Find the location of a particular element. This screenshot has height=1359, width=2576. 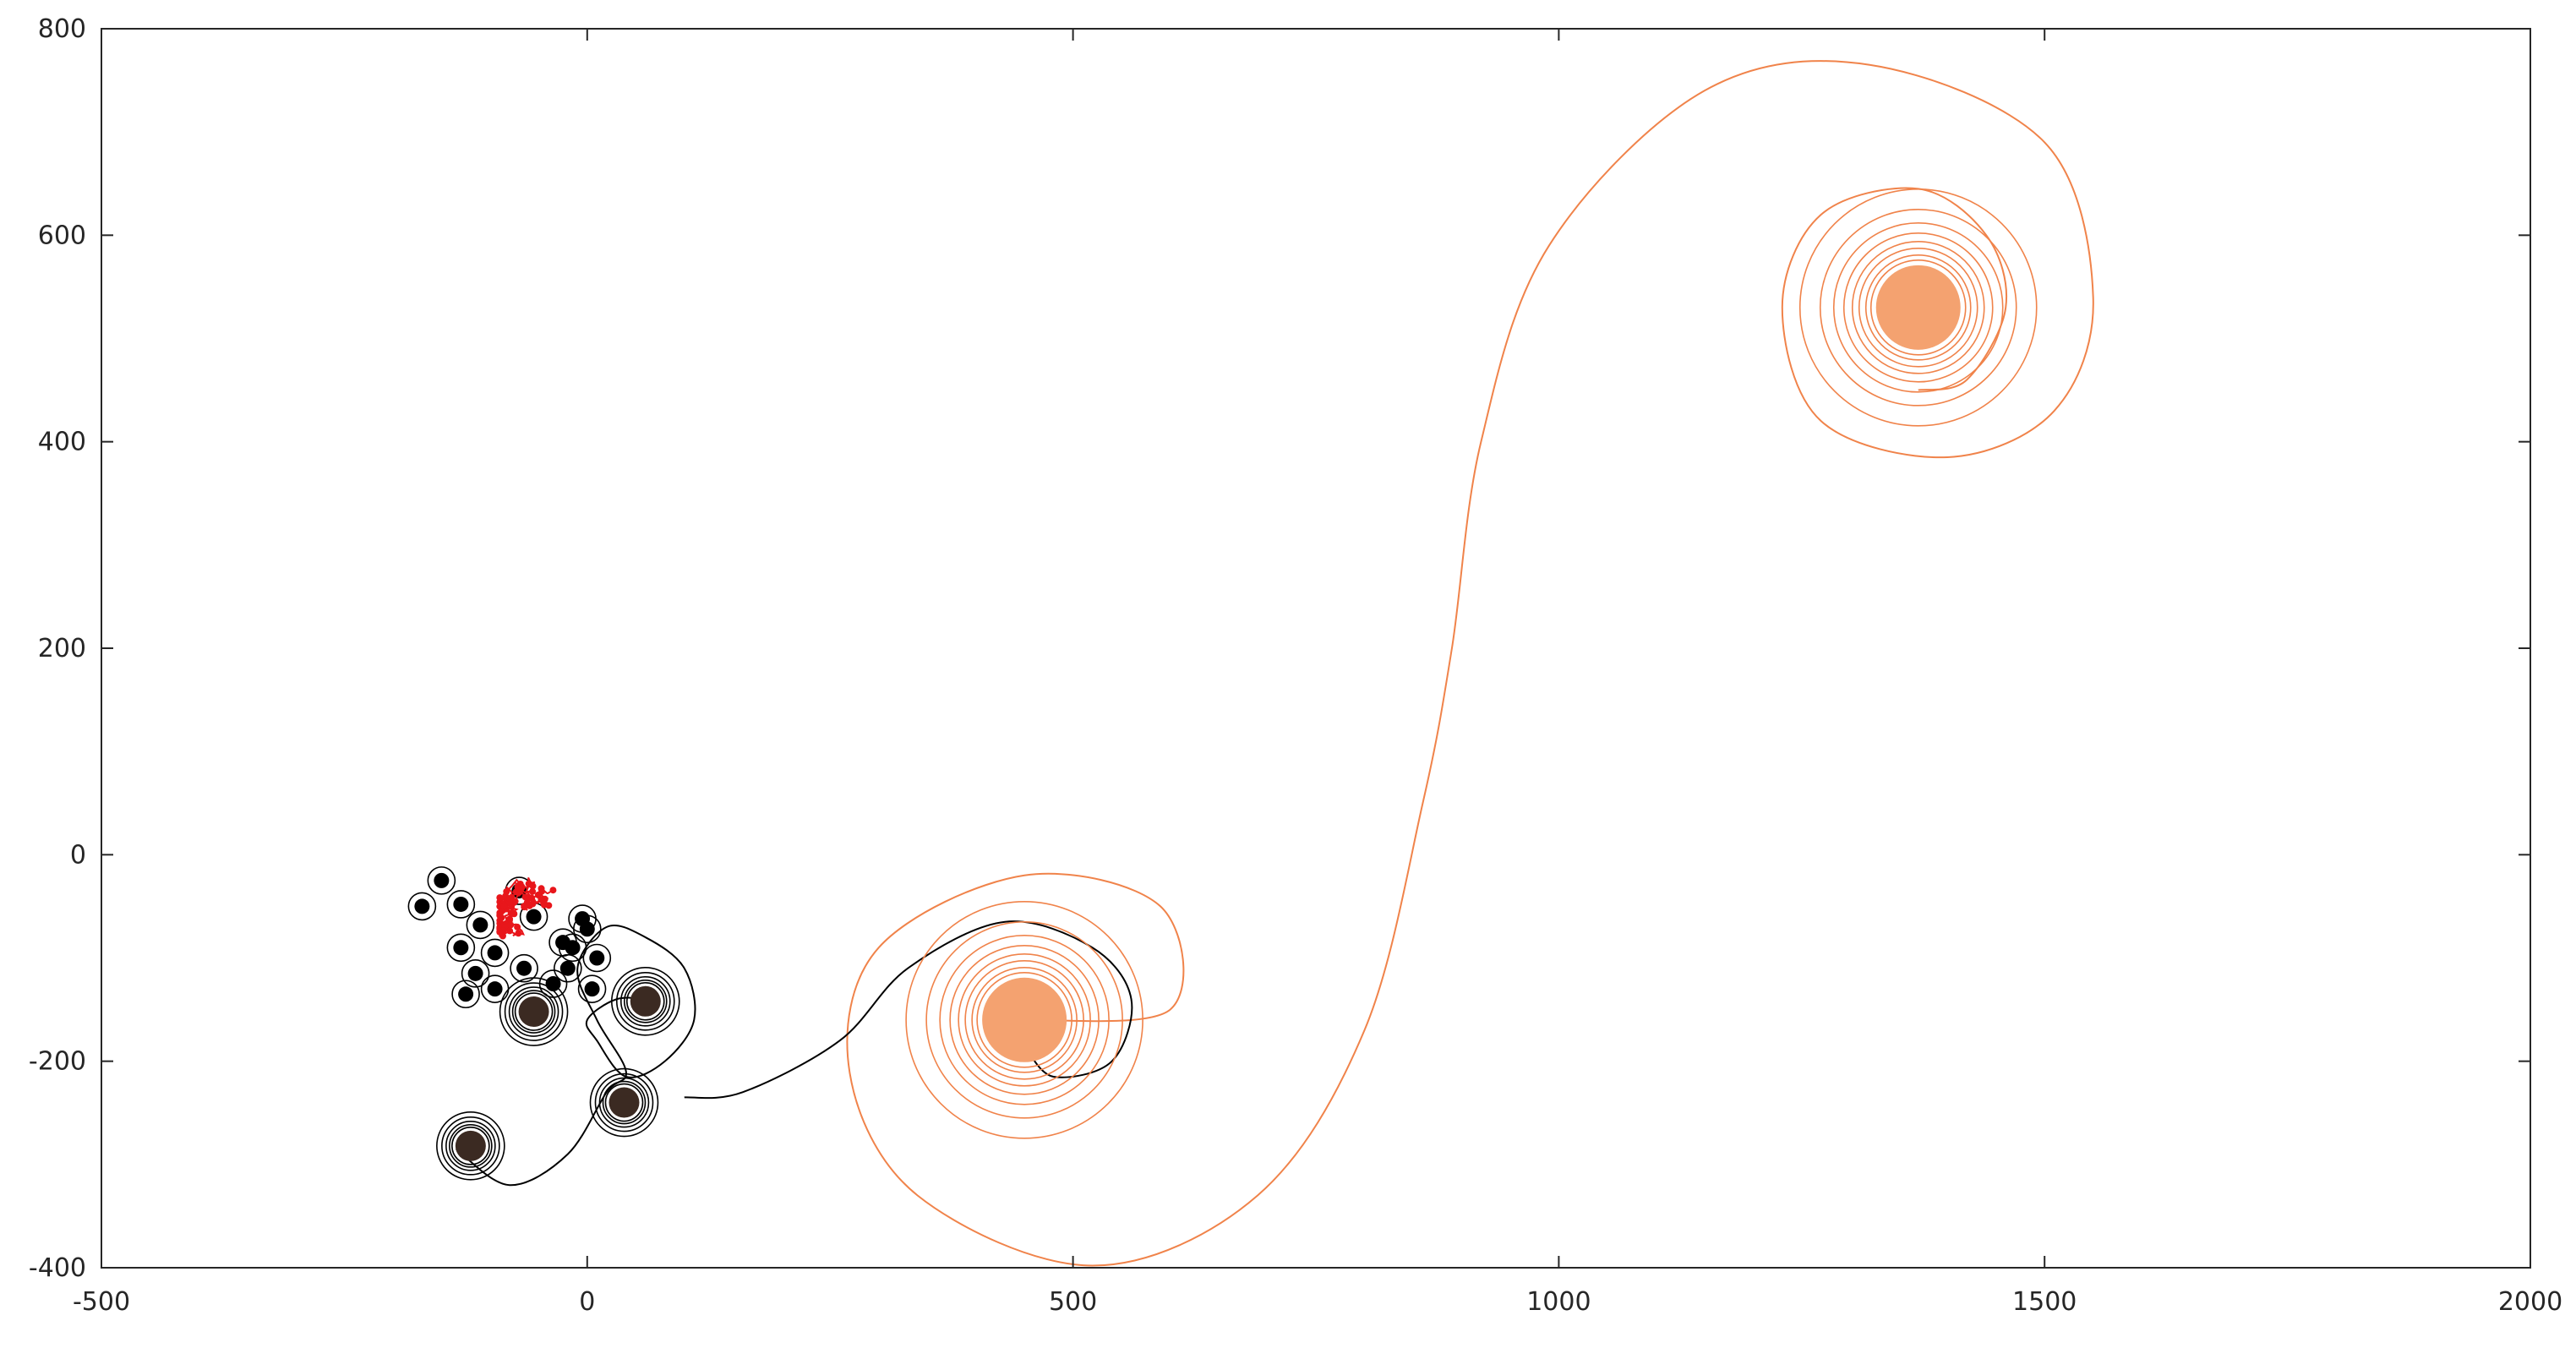

y-tick-label-0: -400 is located at coordinates (57, 1268).